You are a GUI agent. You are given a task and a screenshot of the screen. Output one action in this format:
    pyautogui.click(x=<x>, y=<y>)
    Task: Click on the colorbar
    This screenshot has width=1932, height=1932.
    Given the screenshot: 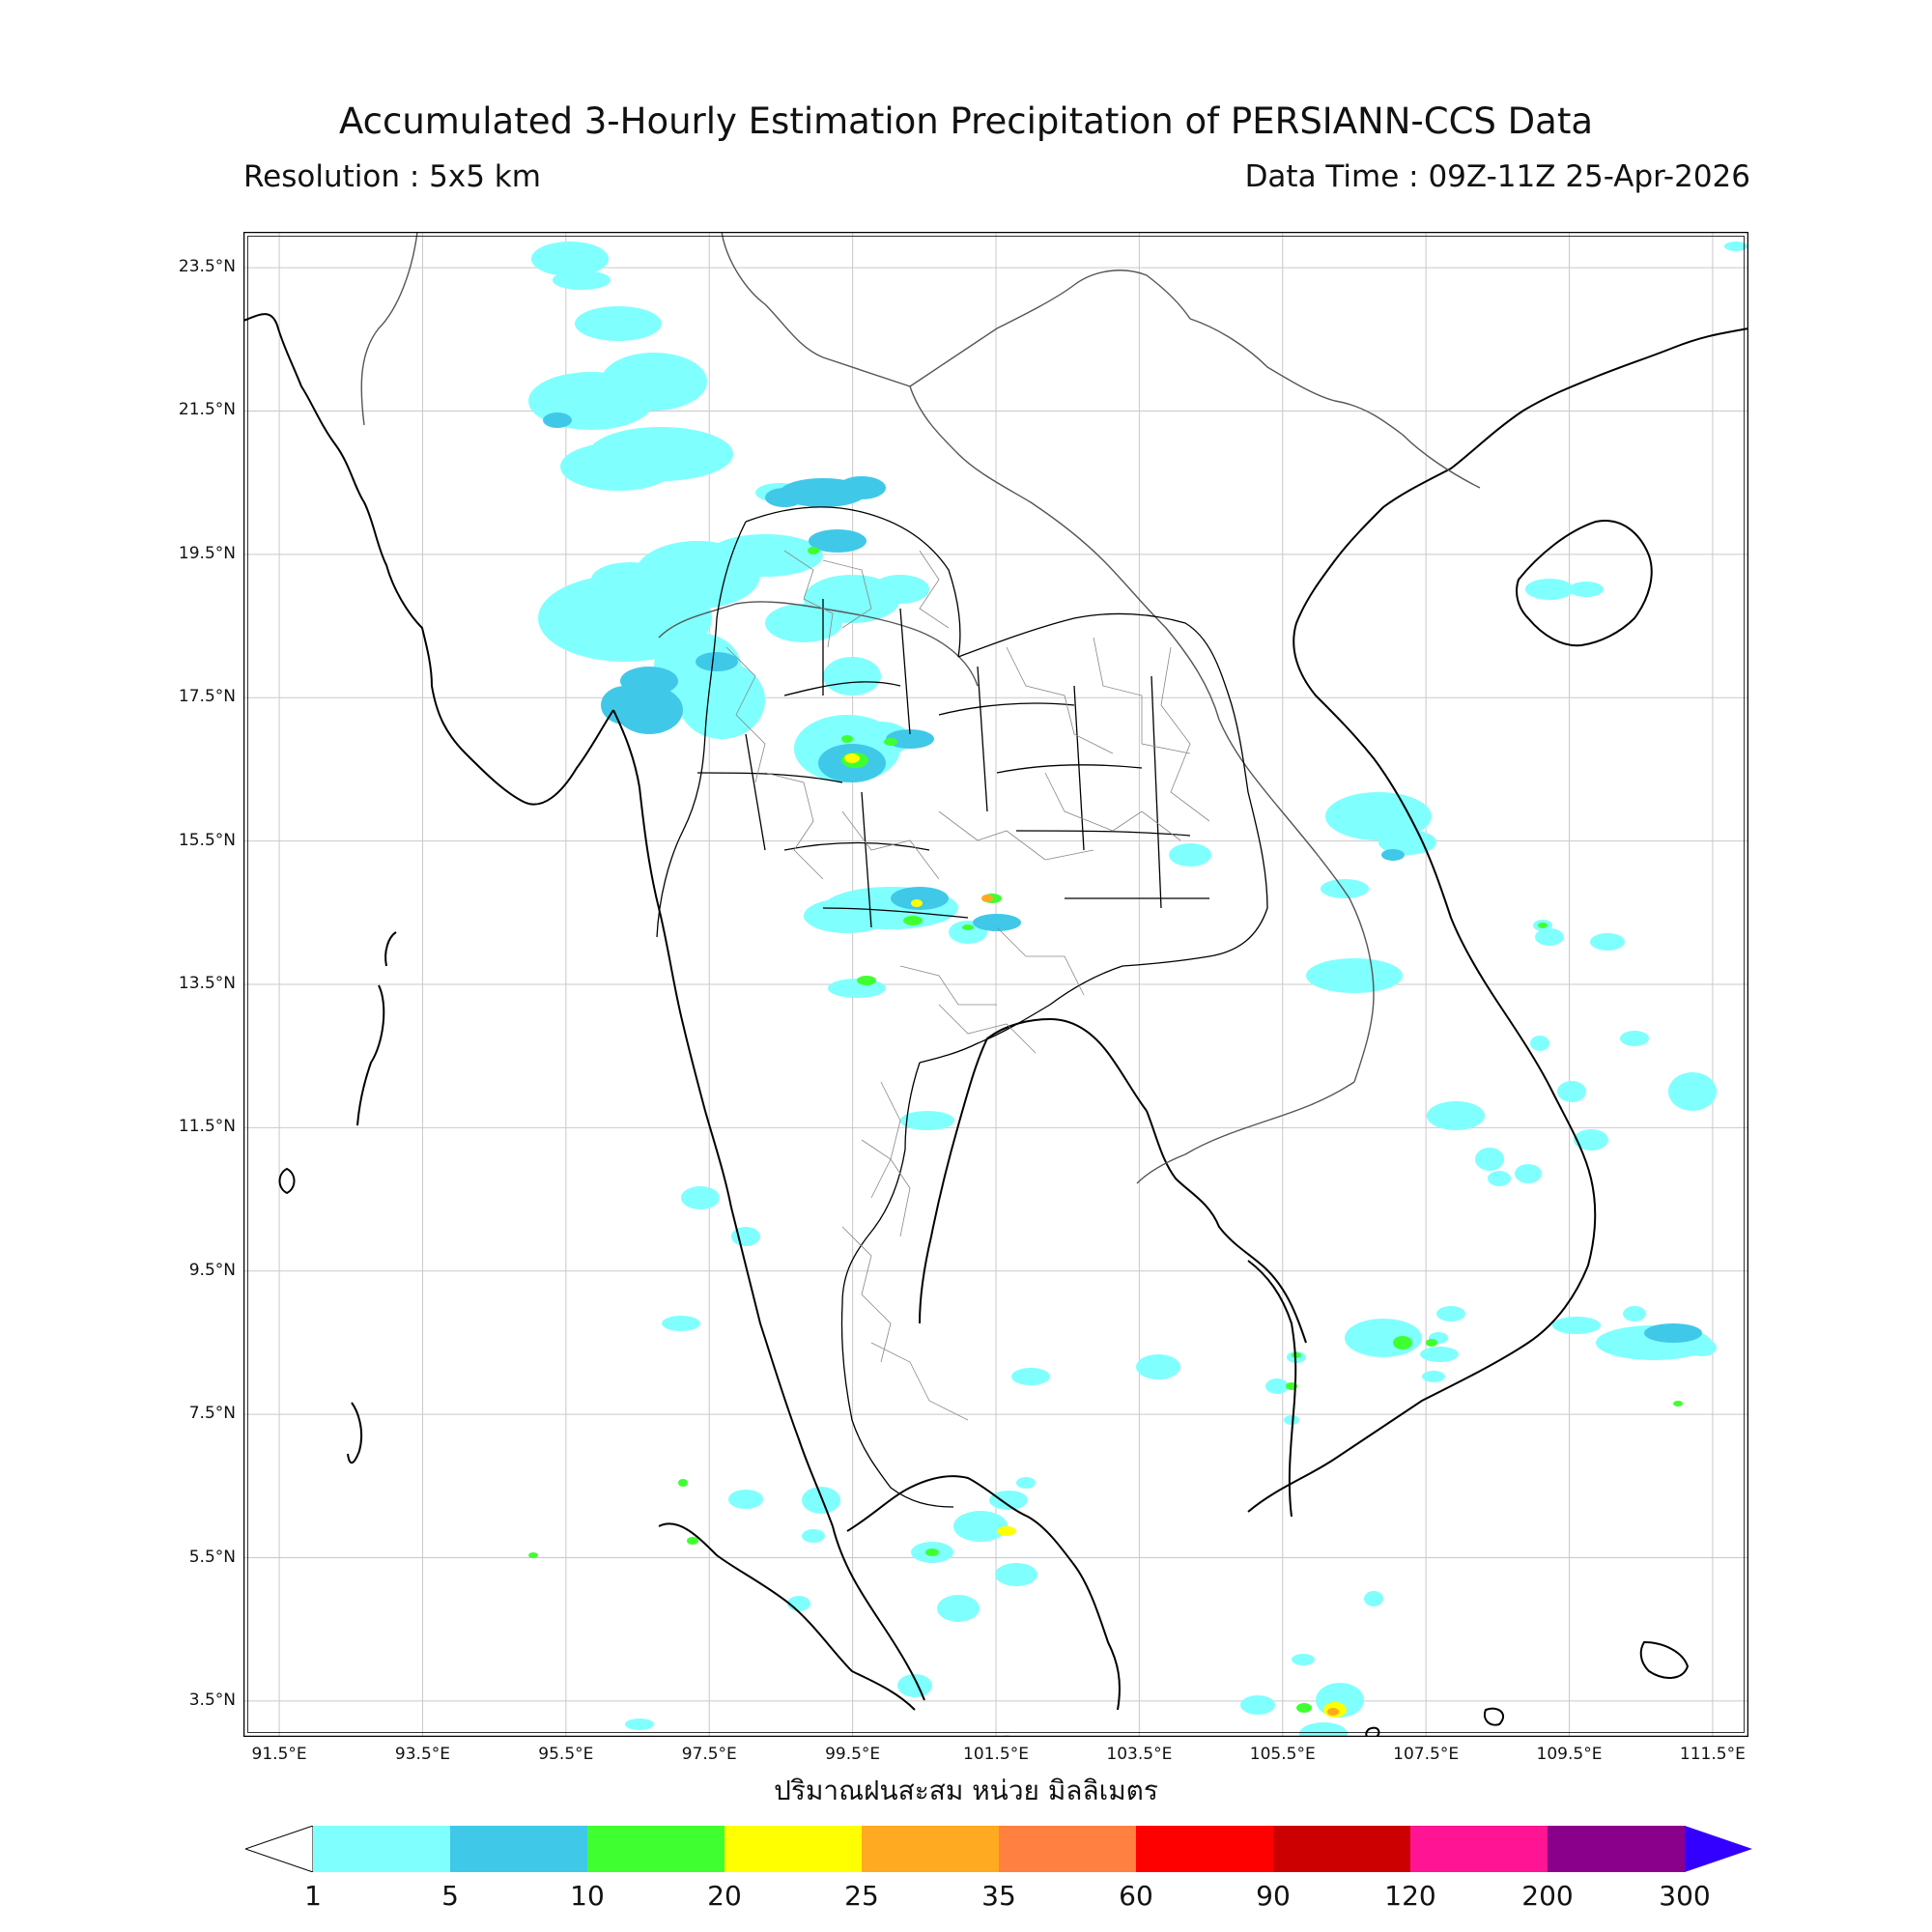 What is the action you would take?
    pyautogui.click(x=998, y=1849)
    